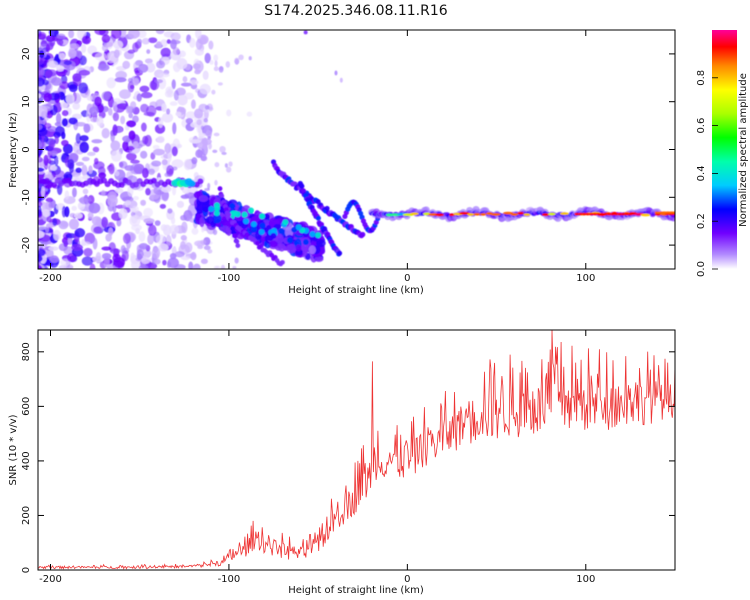 Image resolution: width=750 pixels, height=600 pixels. I want to click on spectrogram-y-axis-label: Frequency (Hz), so click(13, 150).